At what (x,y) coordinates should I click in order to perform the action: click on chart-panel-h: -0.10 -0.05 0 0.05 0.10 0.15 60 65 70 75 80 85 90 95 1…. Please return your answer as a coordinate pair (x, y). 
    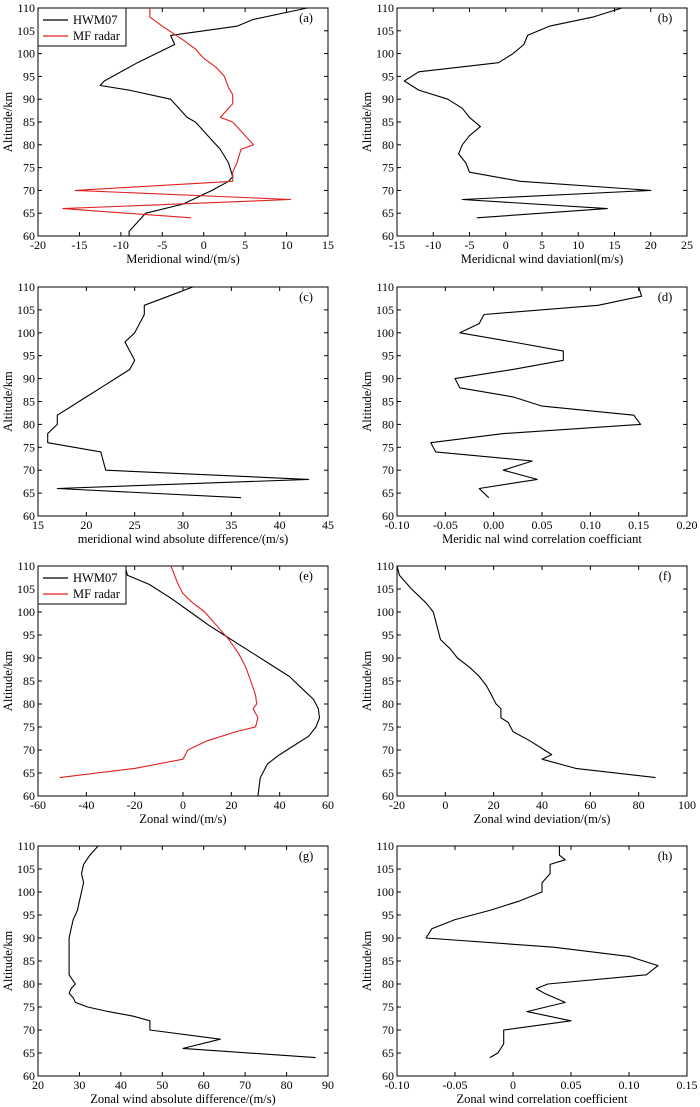
    Looking at the image, I should click on (529, 972).